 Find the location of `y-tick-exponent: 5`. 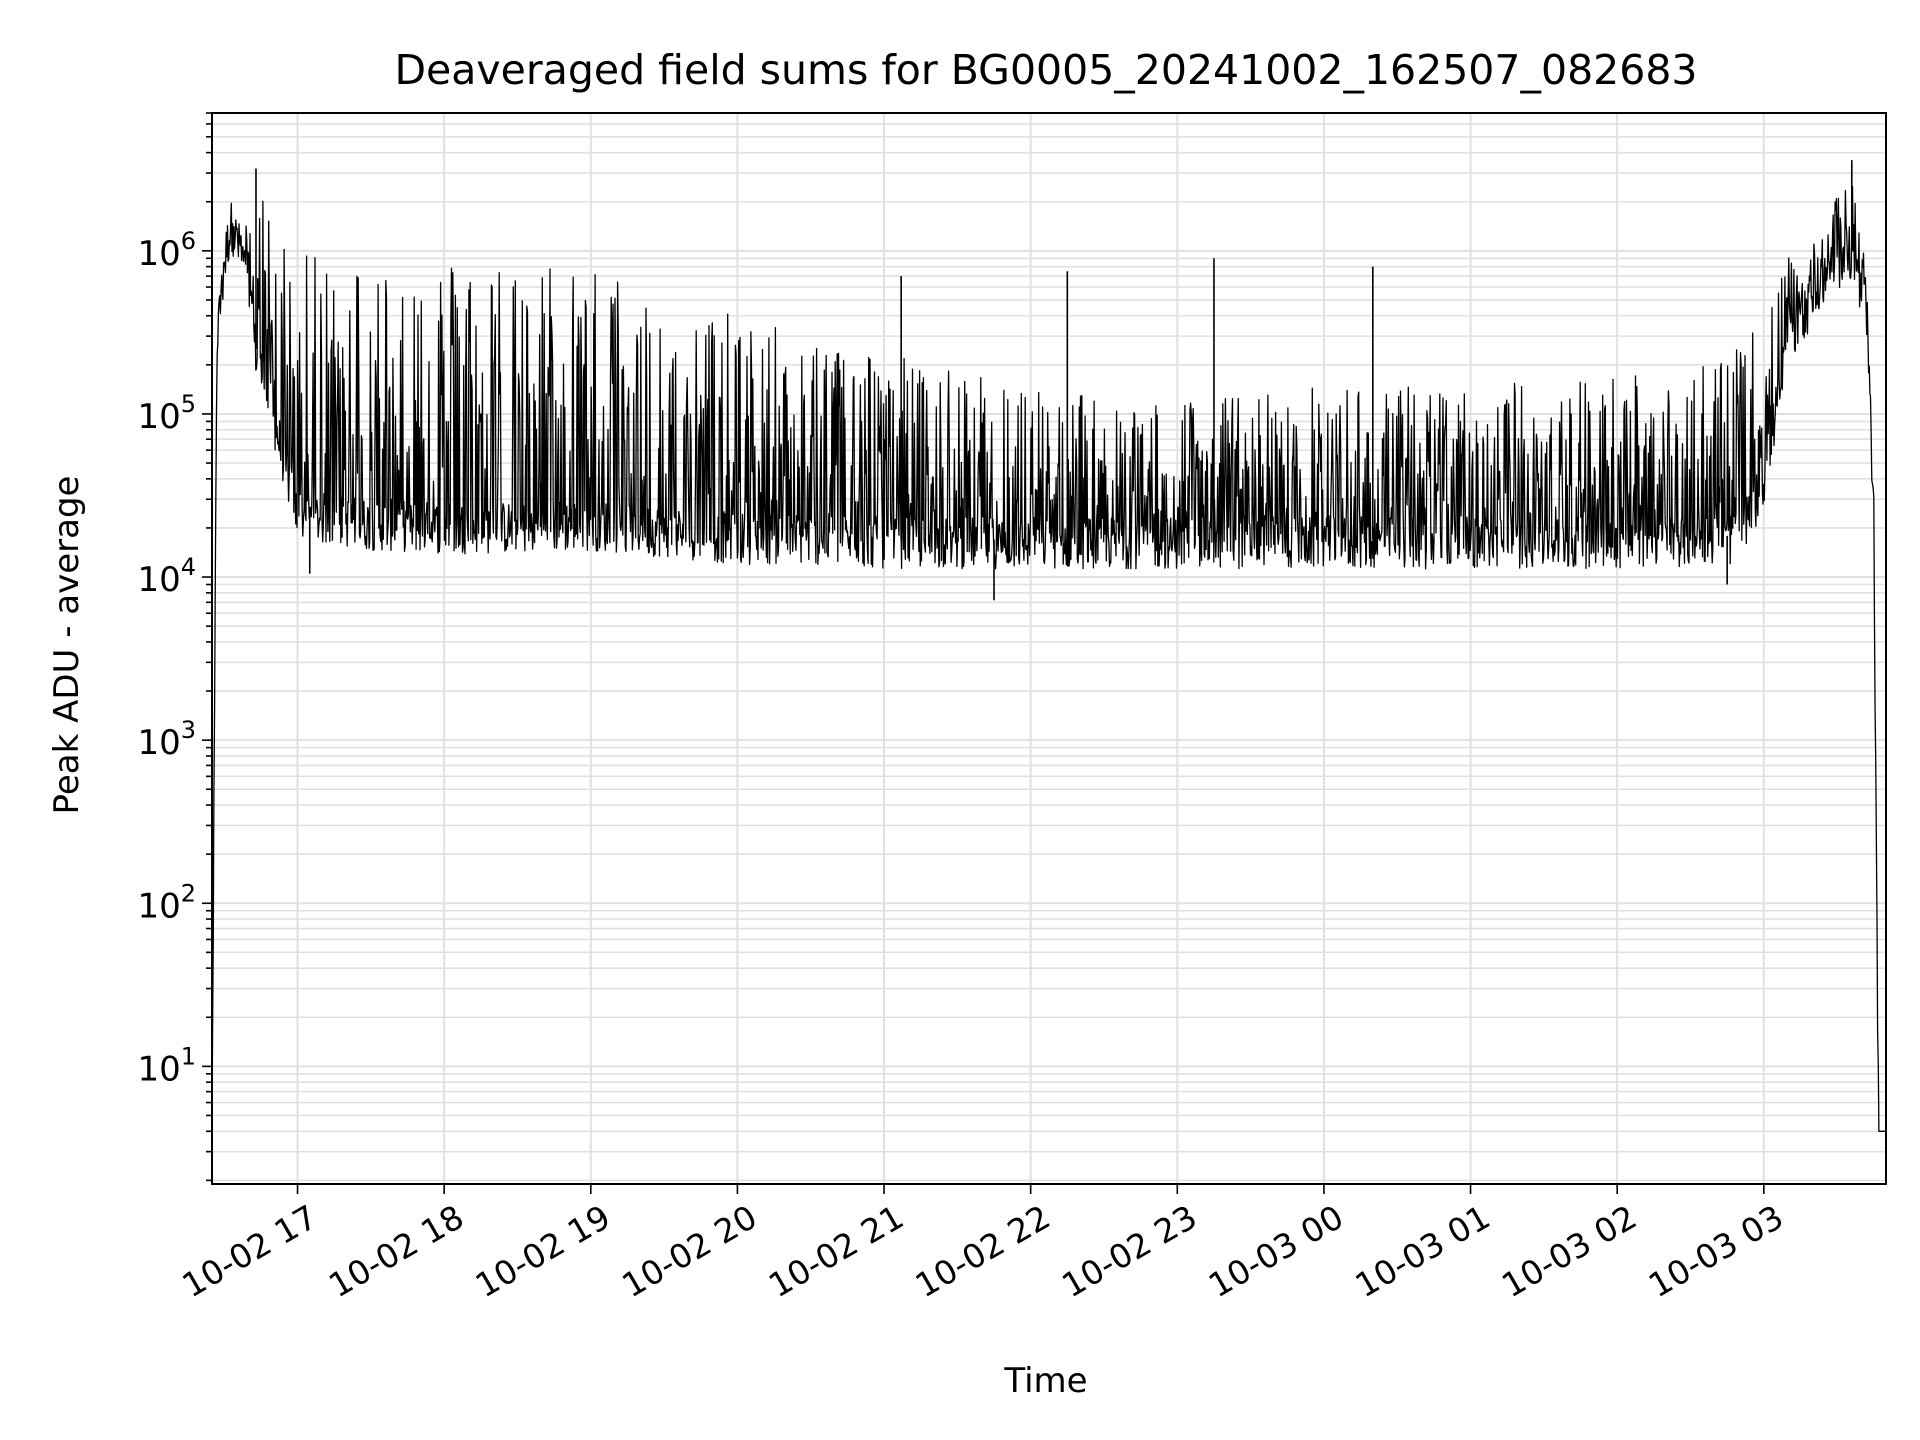

y-tick-exponent: 5 is located at coordinates (188, 404).